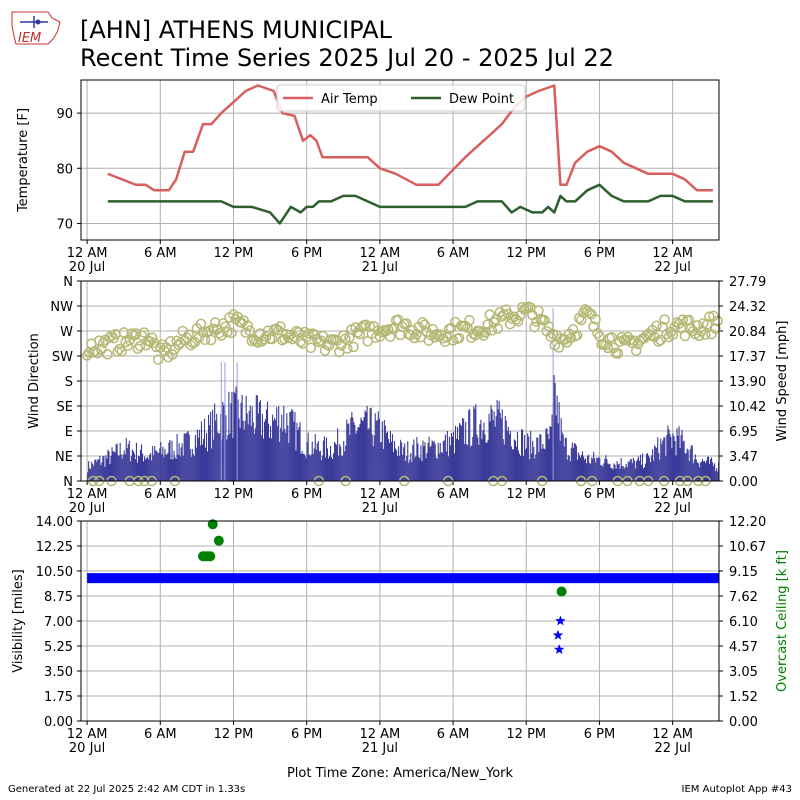 Image resolution: width=800 pixels, height=800 pixels. What do you see at coordinates (234, 494) in the screenshot?
I see `wind-xtick-label: 12 PM` at bounding box center [234, 494].